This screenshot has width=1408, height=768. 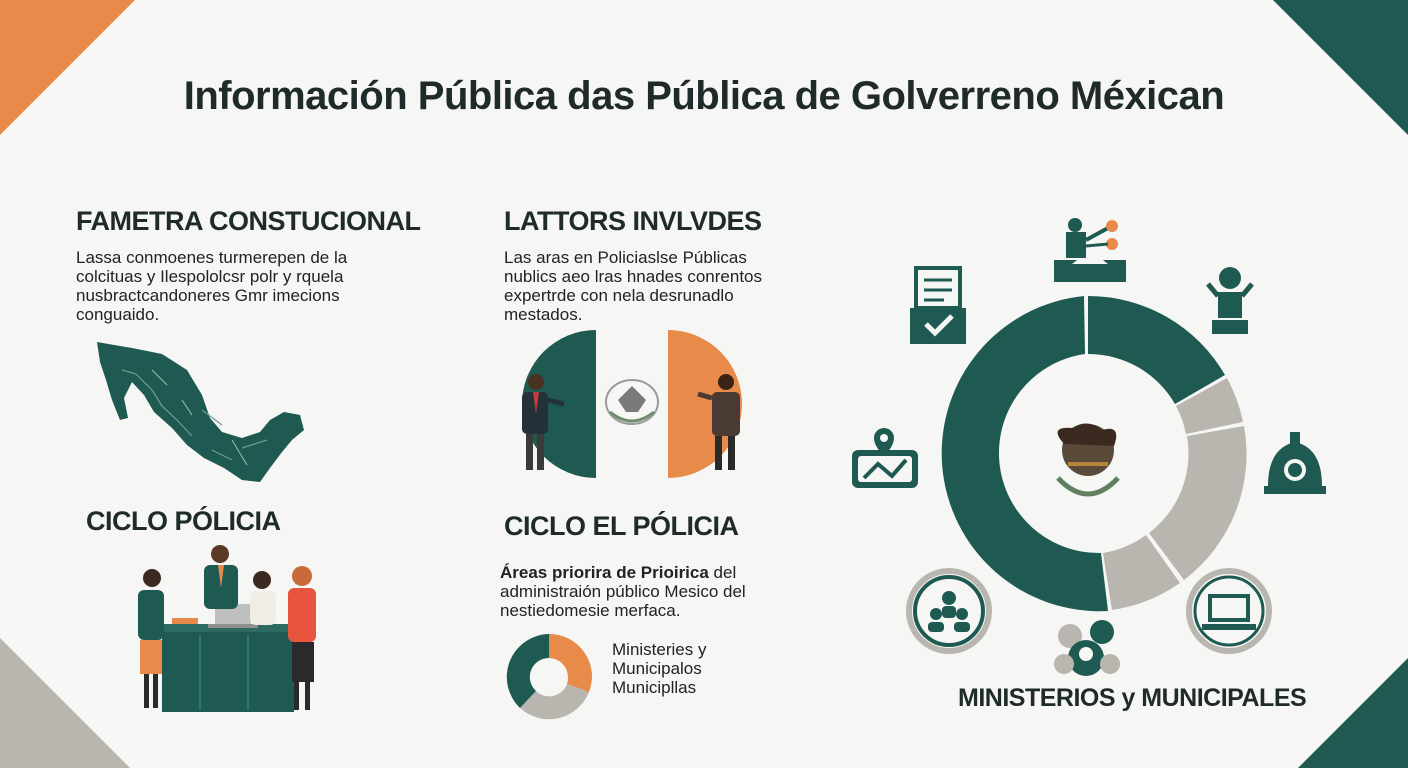 What do you see at coordinates (248, 221) in the screenshot?
I see `section-heading-fametra: FAMETRA CONSTUCIONAL` at bounding box center [248, 221].